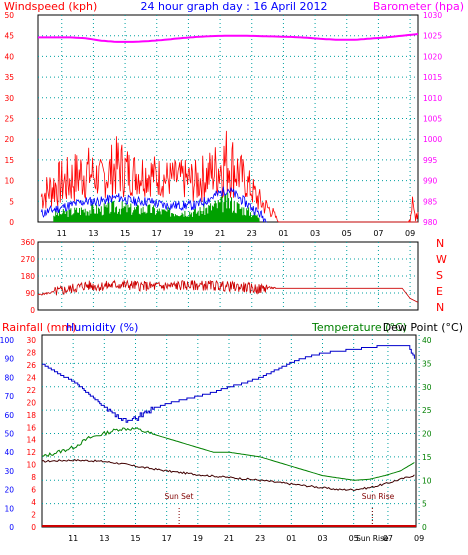  Describe the element at coordinates (9, 181) in the screenshot. I see `wind-y-tick-label: 10` at that location.